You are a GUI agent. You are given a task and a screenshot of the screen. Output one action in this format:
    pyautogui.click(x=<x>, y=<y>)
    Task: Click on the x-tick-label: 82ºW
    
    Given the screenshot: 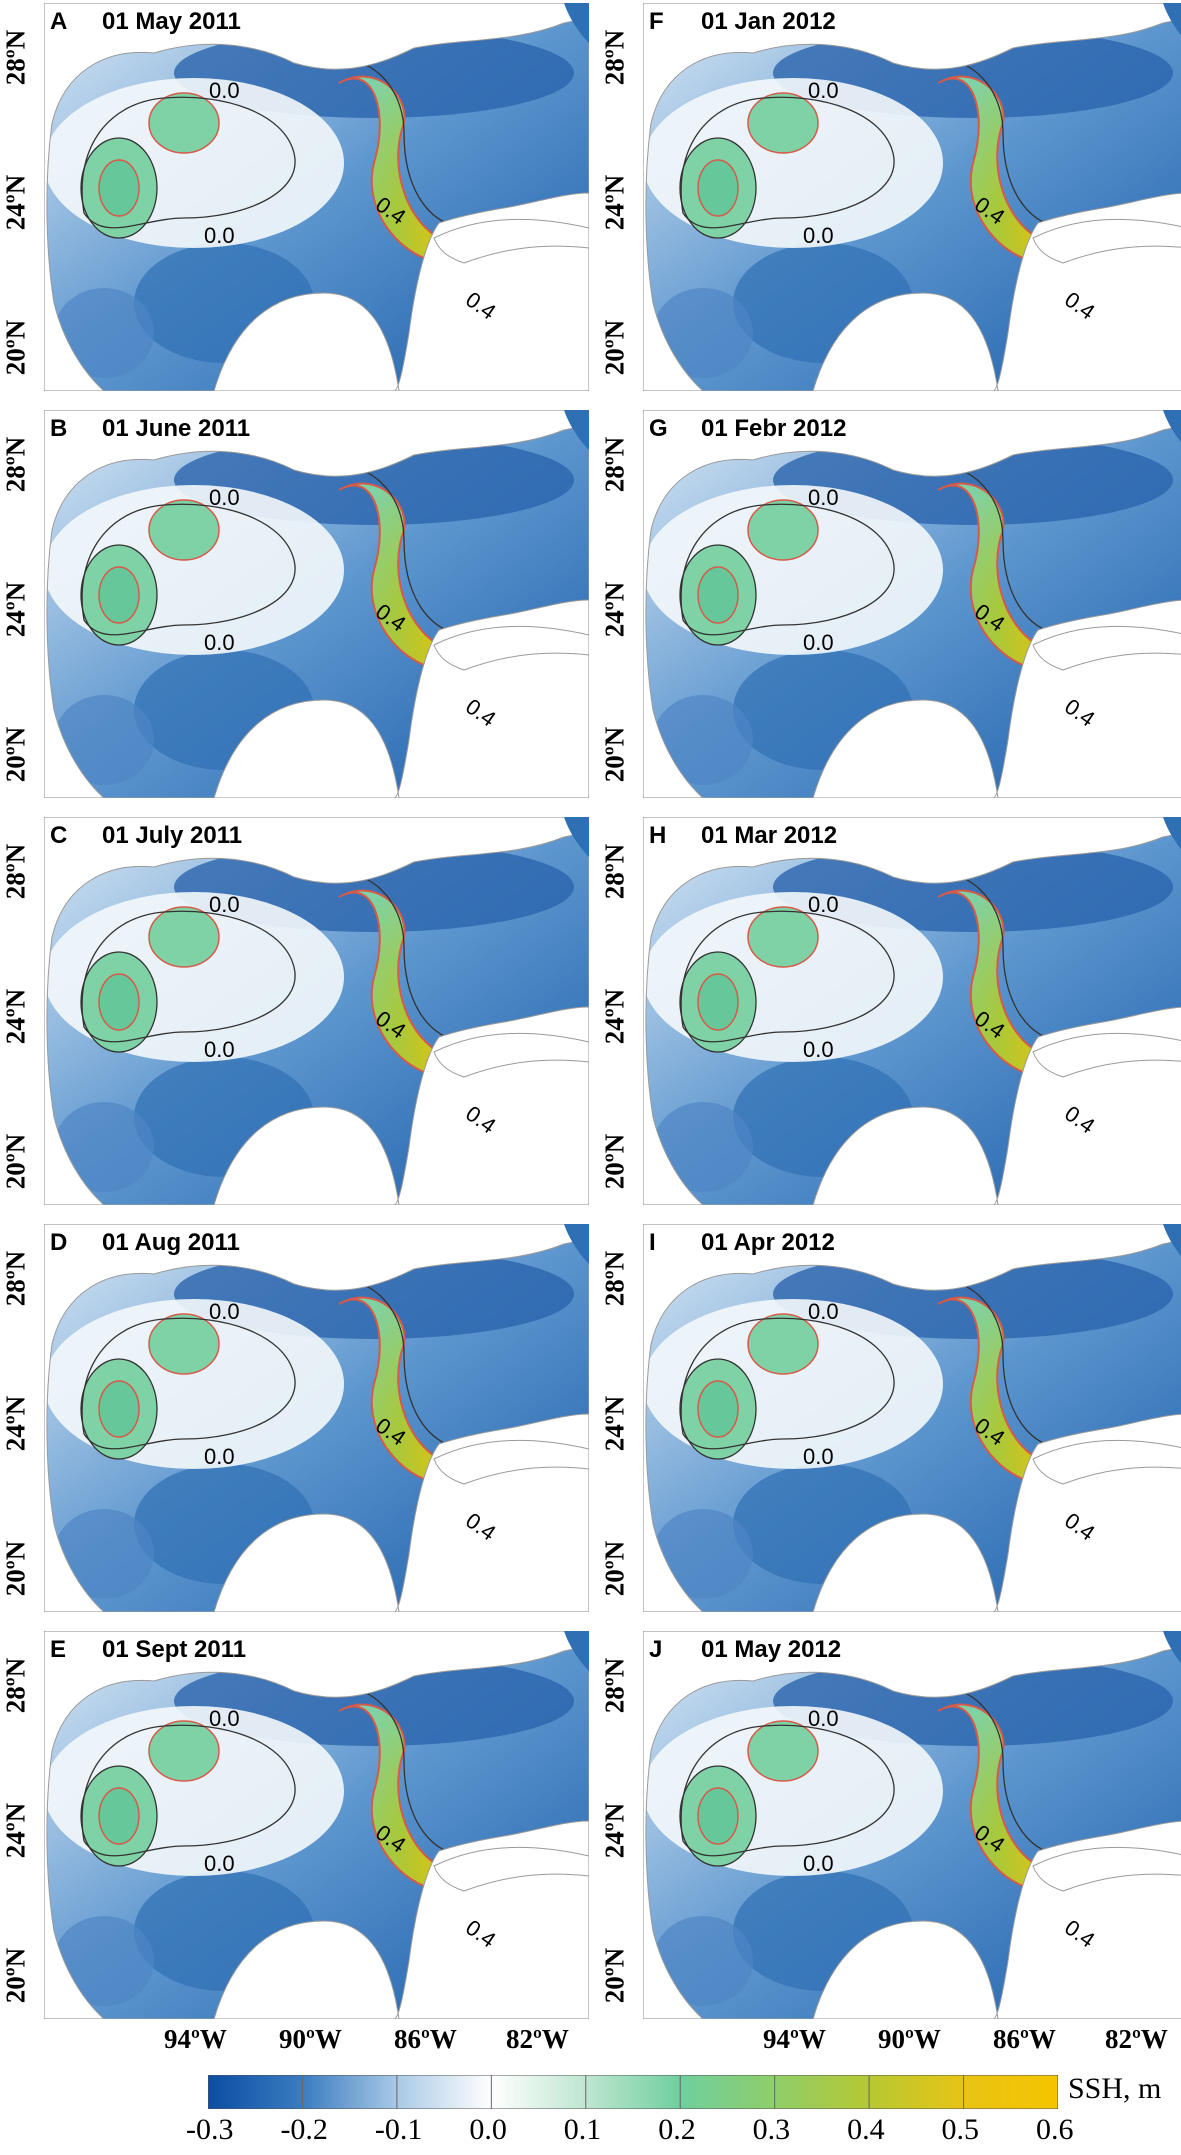 What is the action you would take?
    pyautogui.click(x=537, y=2039)
    